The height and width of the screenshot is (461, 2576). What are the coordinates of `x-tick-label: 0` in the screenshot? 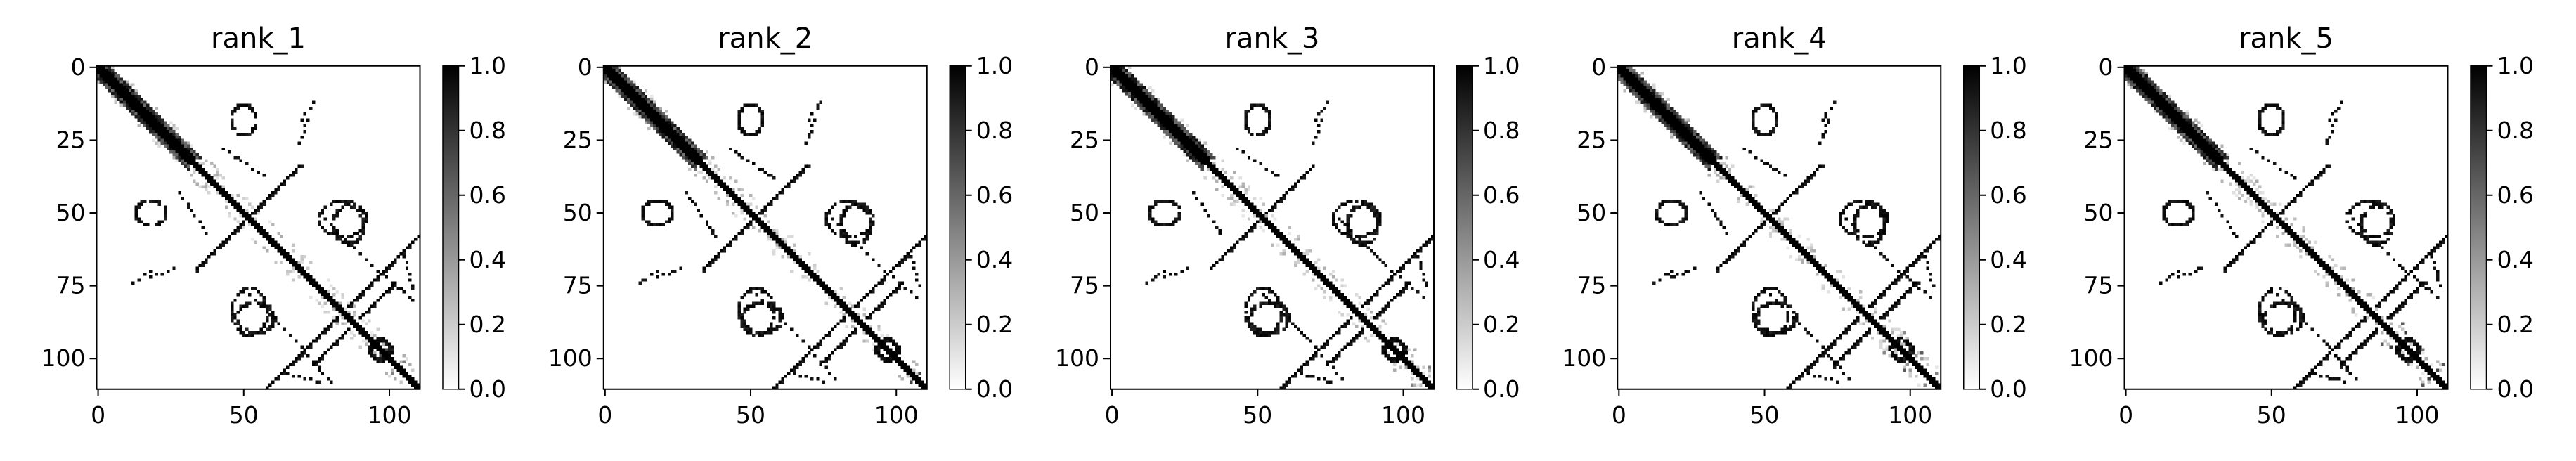 It's located at (98, 415).